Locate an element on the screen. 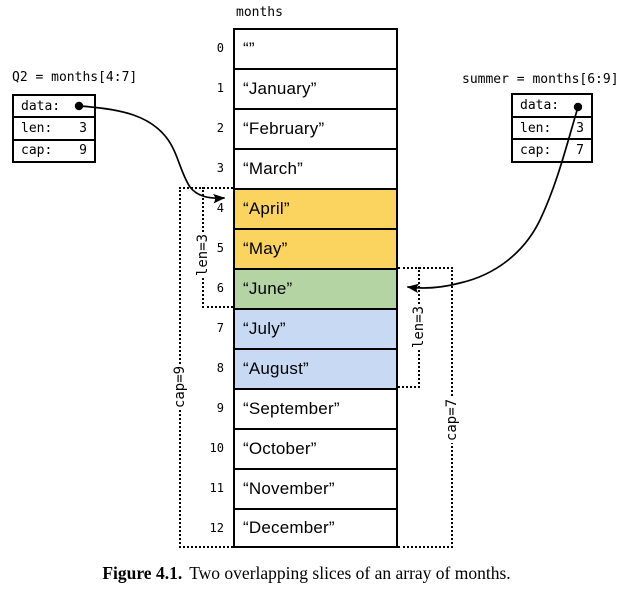 The height and width of the screenshot is (600, 637). q2-len-label: len: is located at coordinates (37, 128).